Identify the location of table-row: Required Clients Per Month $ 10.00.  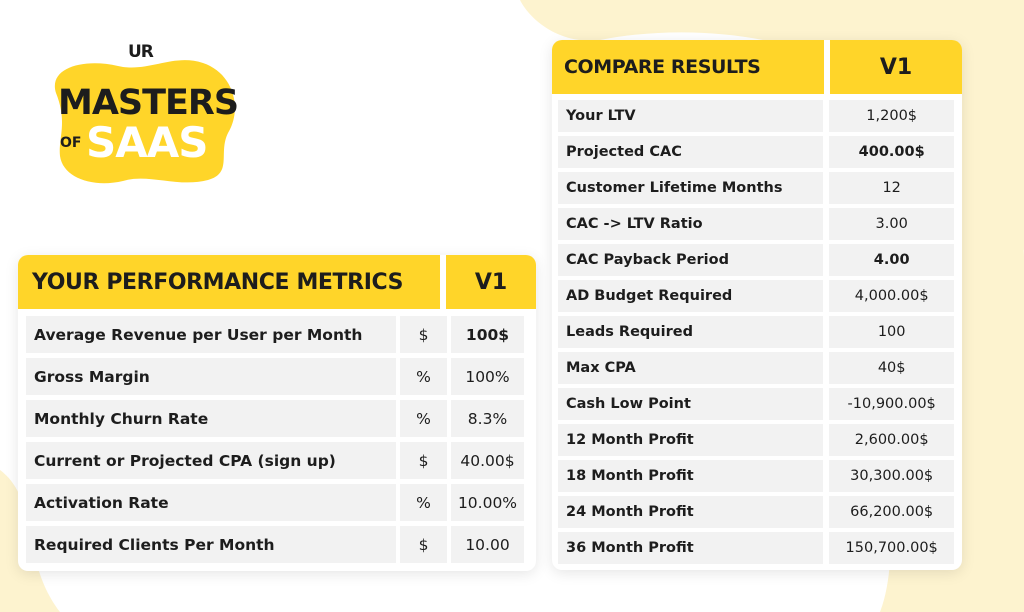
(277, 544).